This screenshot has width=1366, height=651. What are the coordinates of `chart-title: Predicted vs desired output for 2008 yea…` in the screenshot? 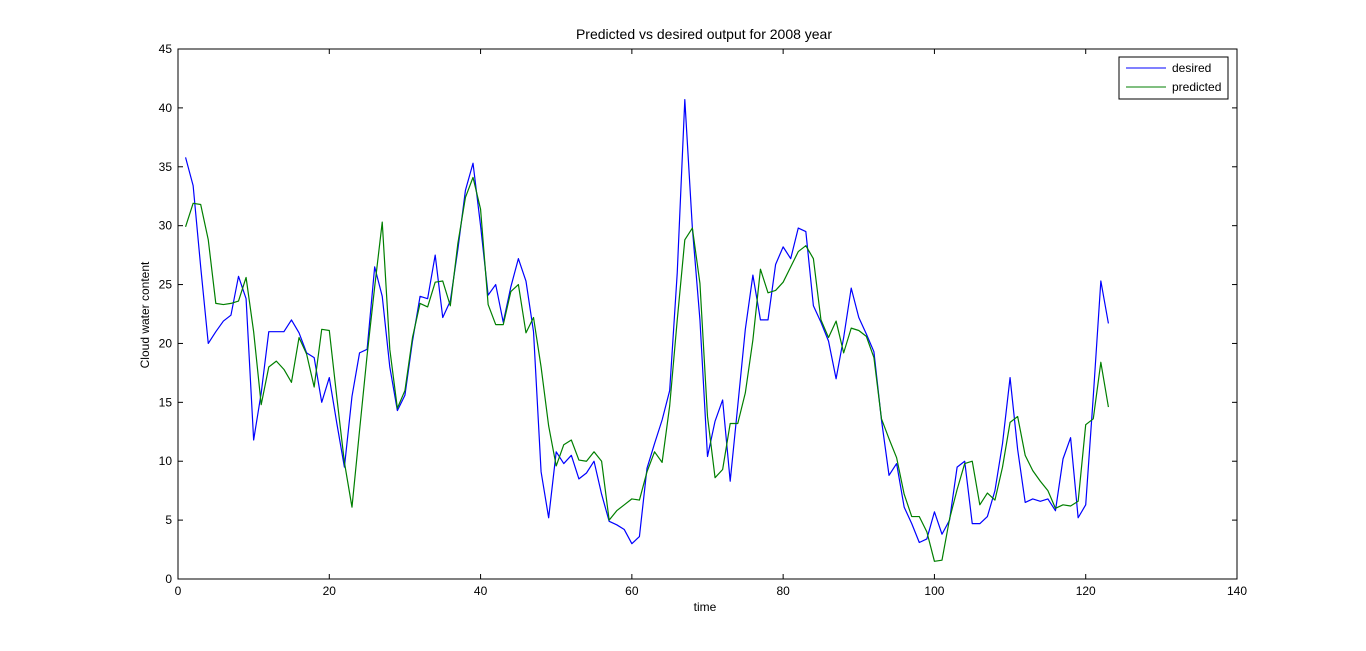 It's located at (704, 34).